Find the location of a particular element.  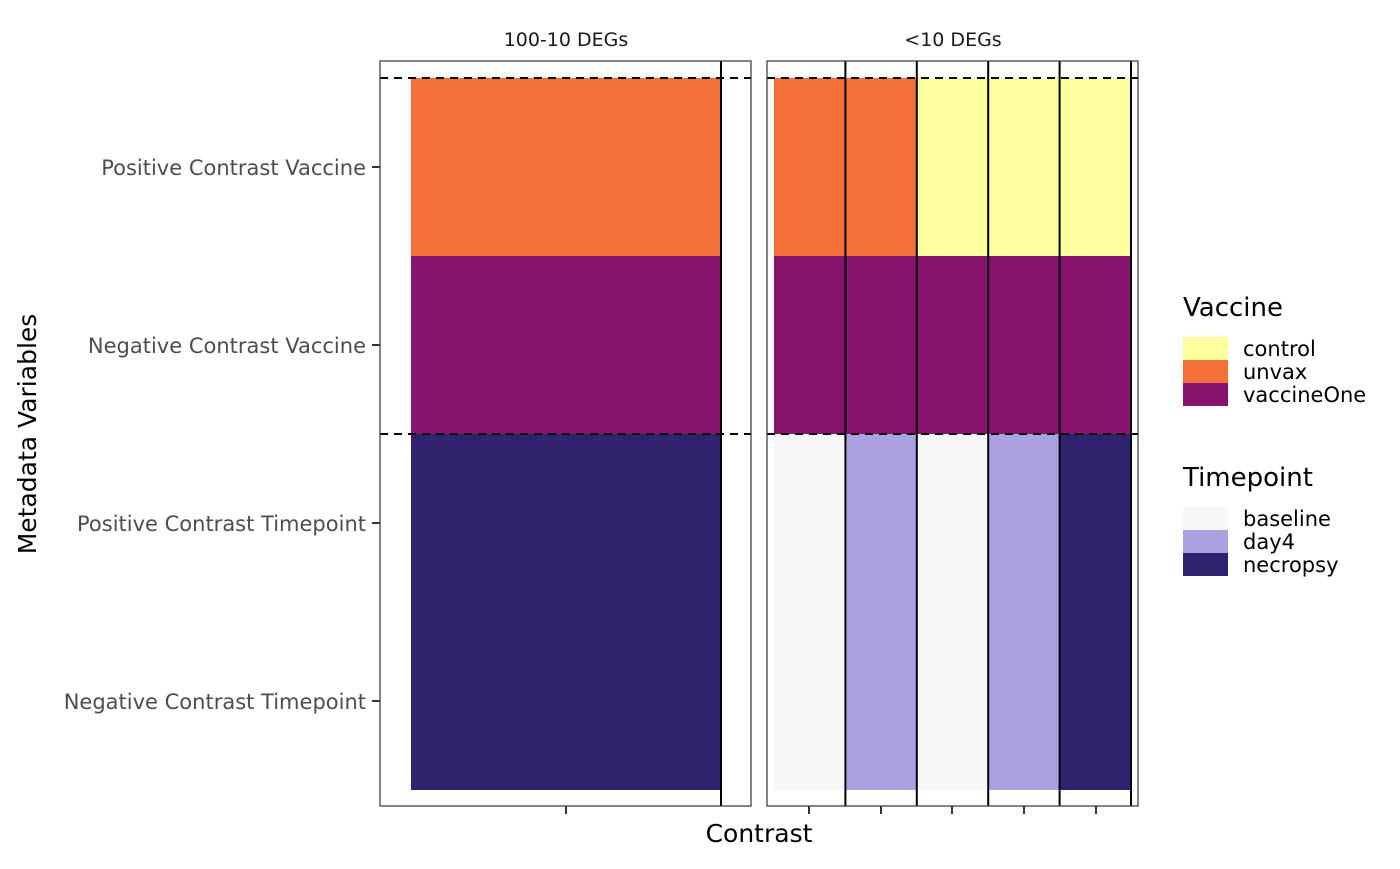

legend-title-timepoint: Timepoint is located at coordinates (1247, 478).